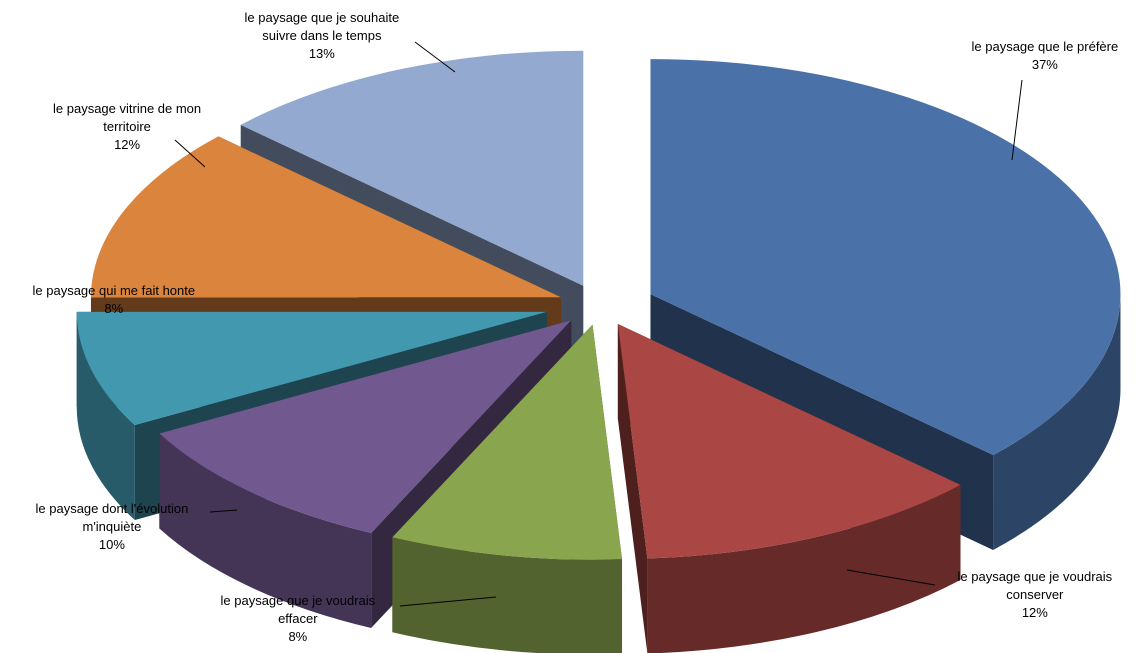  What do you see at coordinates (1045, 46) in the screenshot?
I see `data-label-text: le paysage que le préfère` at bounding box center [1045, 46].